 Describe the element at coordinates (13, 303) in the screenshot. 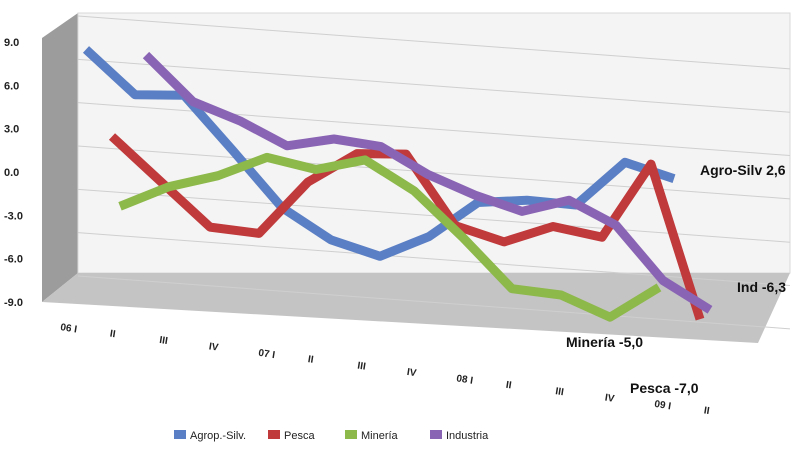

I see `y-tick-label: -9.0` at that location.